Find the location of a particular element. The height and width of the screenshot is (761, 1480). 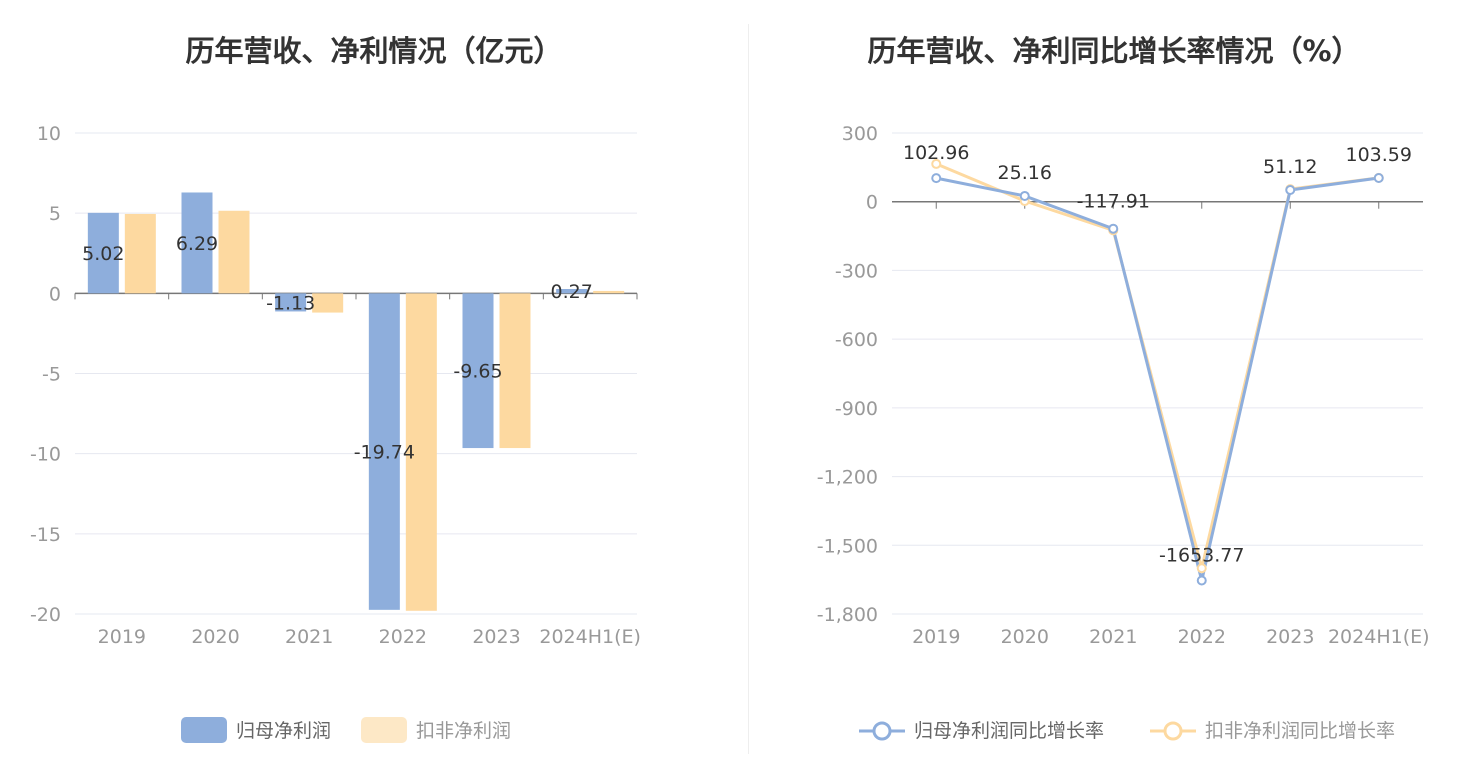

legend-swatch-deducted-net-profit is located at coordinates (384, 730).